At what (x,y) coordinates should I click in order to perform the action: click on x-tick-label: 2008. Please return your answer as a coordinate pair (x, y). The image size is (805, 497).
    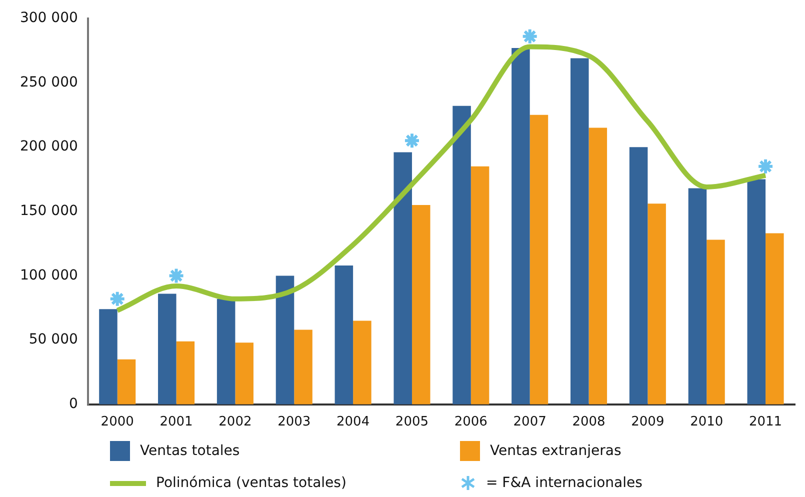
    Looking at the image, I should click on (589, 422).